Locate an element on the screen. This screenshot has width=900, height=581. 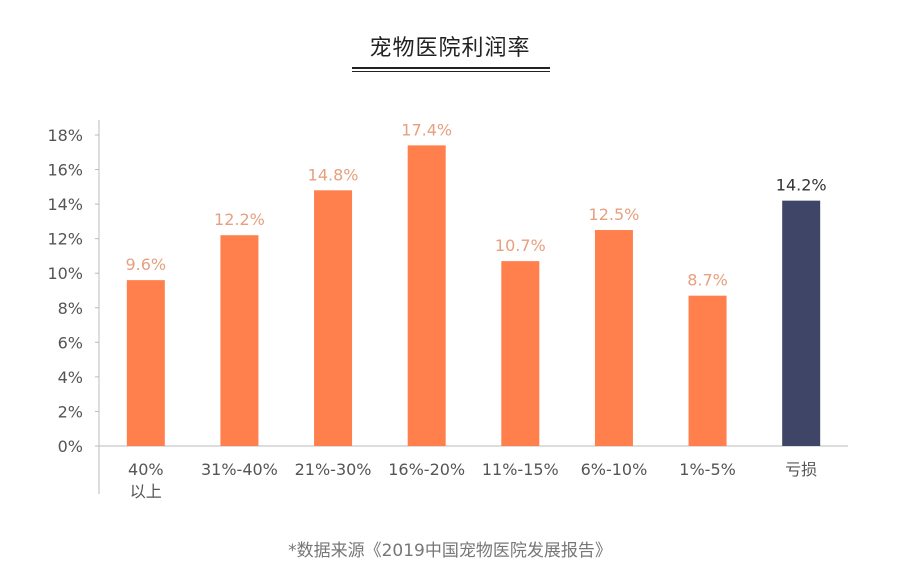
x-category-label-line: 16%-20% is located at coordinates (426, 469).